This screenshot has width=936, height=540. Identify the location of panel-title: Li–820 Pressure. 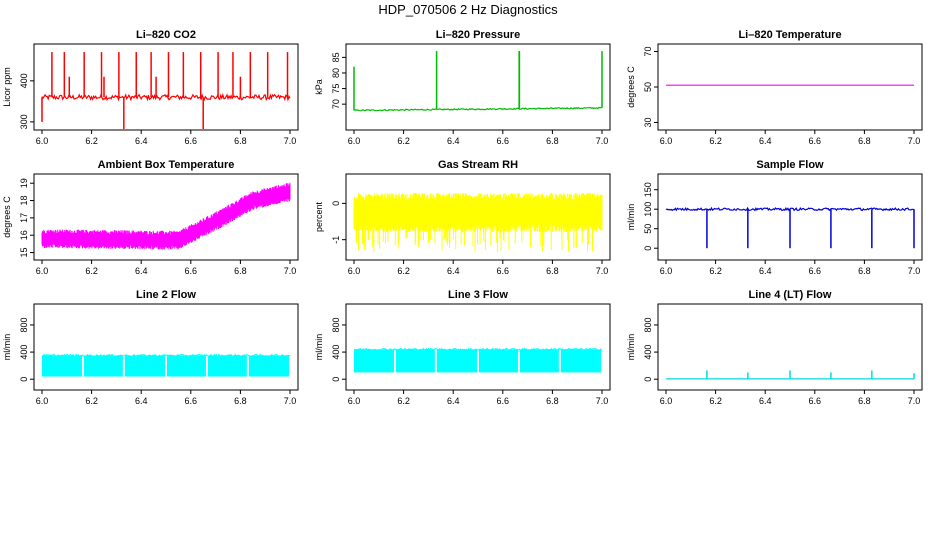
(478, 35).